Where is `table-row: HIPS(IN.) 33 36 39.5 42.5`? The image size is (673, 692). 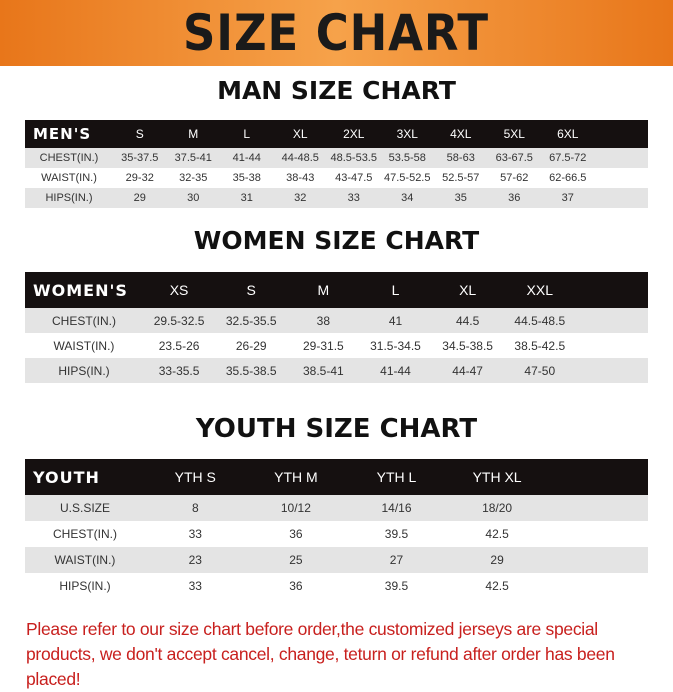 table-row: HIPS(IN.) 33 36 39.5 42.5 is located at coordinates (336, 586).